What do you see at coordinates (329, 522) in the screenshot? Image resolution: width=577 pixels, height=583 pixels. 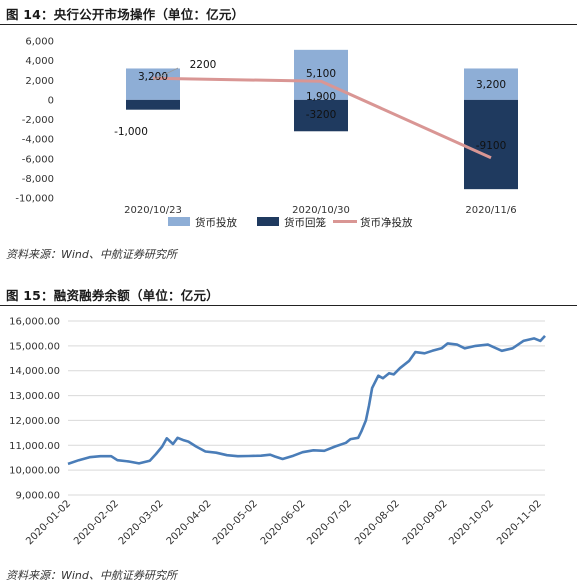 I see `x-tick-label: 2020-07-02` at bounding box center [329, 522].